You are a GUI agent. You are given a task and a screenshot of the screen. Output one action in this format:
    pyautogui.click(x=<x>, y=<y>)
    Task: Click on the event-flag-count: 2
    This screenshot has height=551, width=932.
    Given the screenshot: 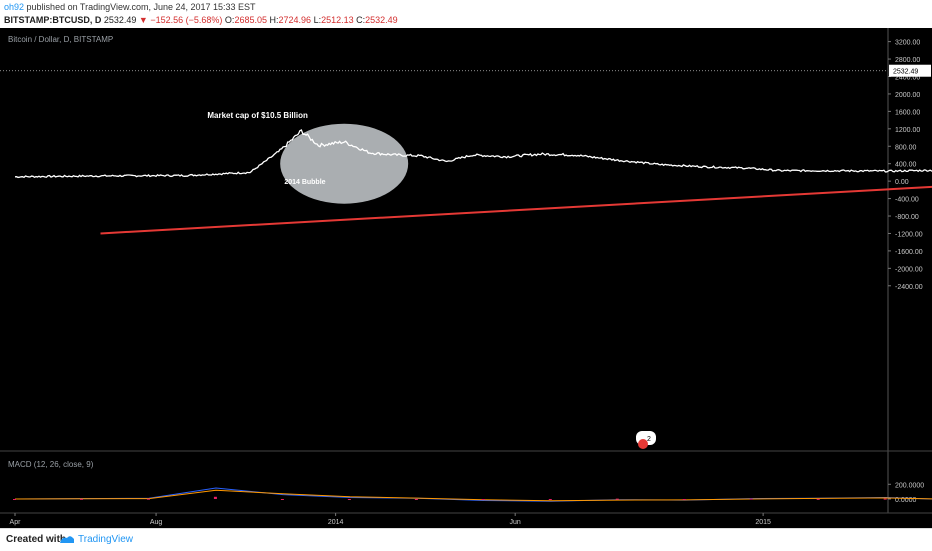 What is the action you would take?
    pyautogui.click(x=649, y=439)
    